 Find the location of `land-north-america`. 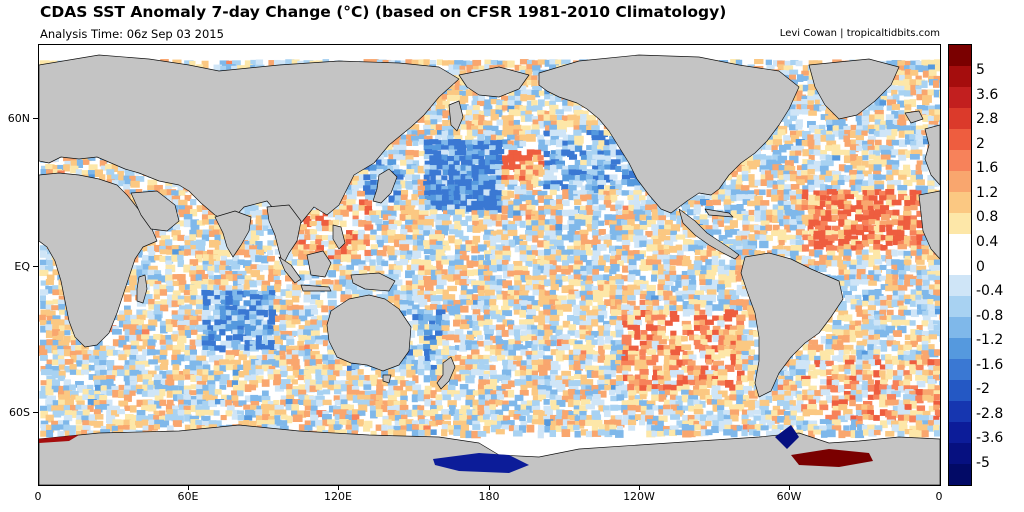

land-north-america is located at coordinates (669, 134).